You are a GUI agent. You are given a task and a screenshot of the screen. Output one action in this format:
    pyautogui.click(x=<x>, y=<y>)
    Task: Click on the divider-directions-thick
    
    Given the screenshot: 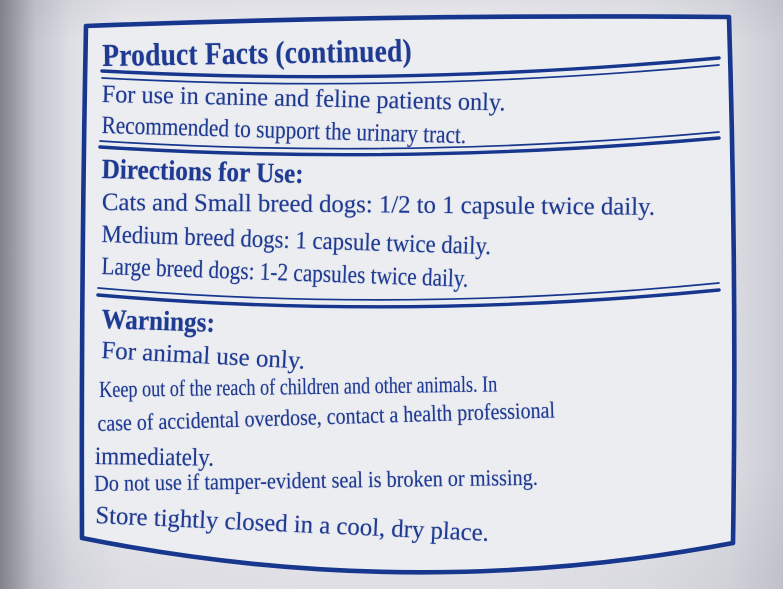 What is the action you would take?
    pyautogui.click(x=409, y=146)
    